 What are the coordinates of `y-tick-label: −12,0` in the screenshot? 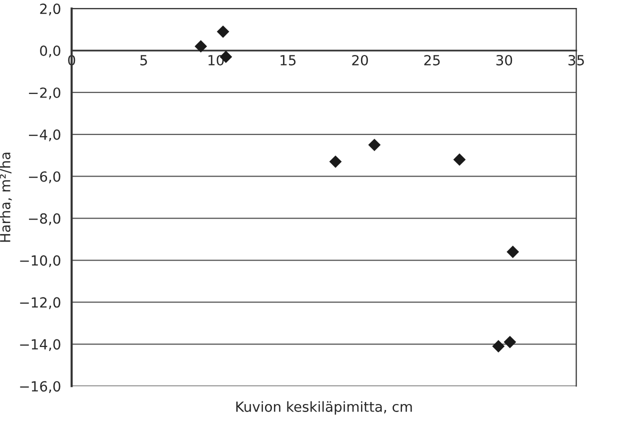 It's located at (40, 303).